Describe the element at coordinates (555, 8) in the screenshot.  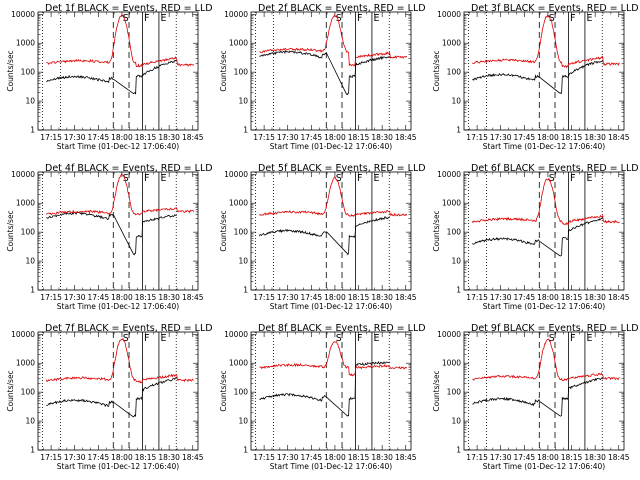
I see `panel-title: Det 3f BLACK = Events, RED = LLD` at that location.